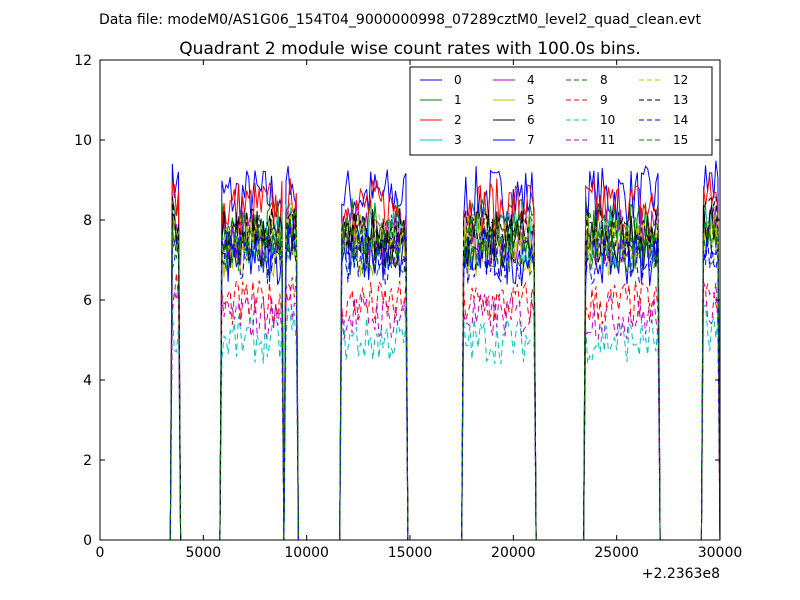  What do you see at coordinates (607, 120) in the screenshot?
I see `legend-label-10: 10` at bounding box center [607, 120].